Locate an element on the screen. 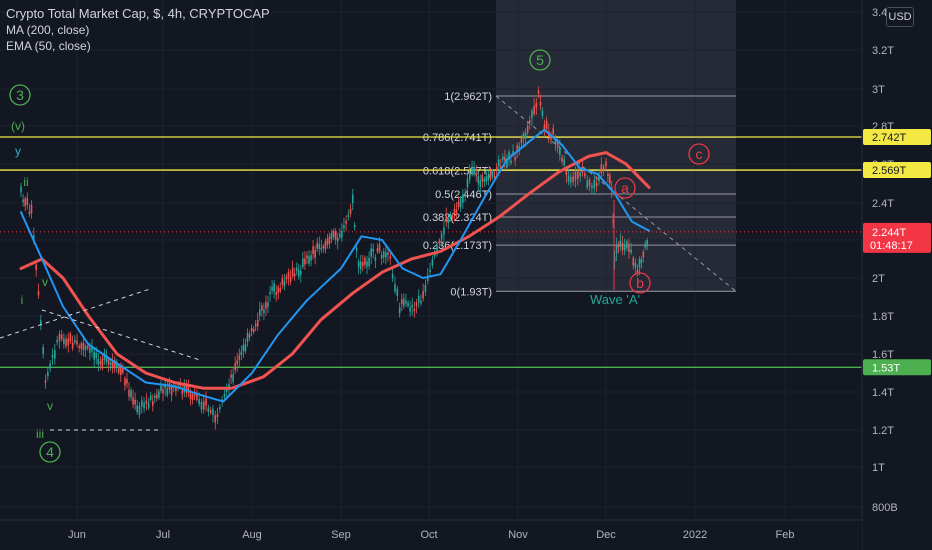  fib-level-label: 0.786(2.741T) is located at coordinates (457, 138).